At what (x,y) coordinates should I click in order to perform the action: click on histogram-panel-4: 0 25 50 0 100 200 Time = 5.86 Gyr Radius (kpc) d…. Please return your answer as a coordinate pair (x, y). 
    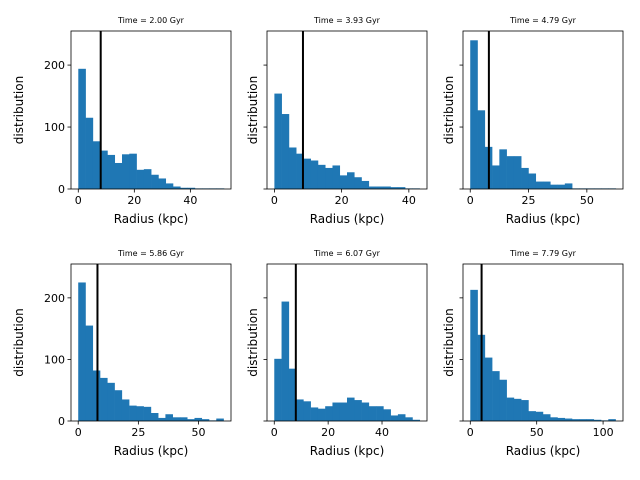
    Looking at the image, I should click on (122, 353).